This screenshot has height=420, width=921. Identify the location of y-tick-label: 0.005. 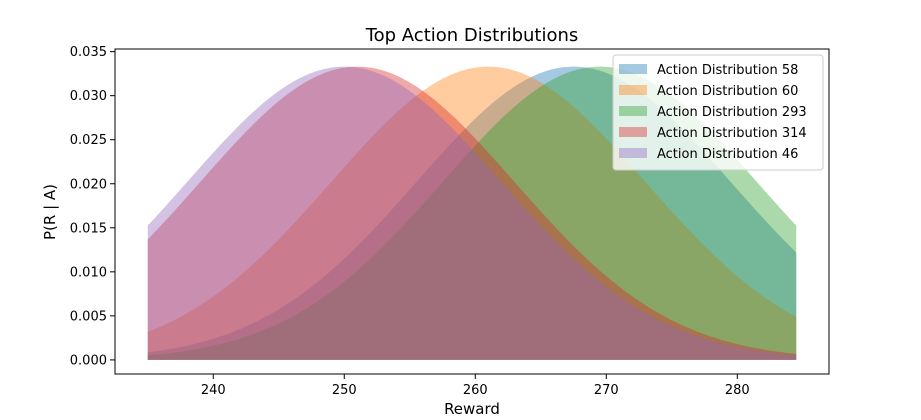
(88, 316).